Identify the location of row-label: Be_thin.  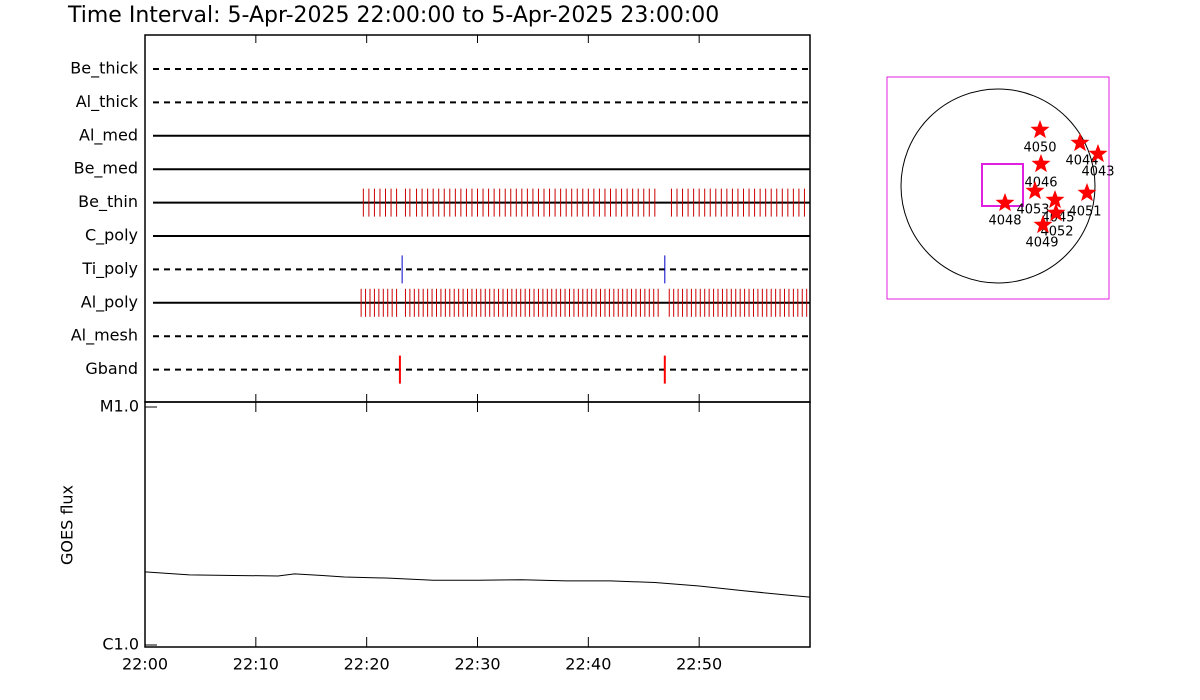
(108, 202).